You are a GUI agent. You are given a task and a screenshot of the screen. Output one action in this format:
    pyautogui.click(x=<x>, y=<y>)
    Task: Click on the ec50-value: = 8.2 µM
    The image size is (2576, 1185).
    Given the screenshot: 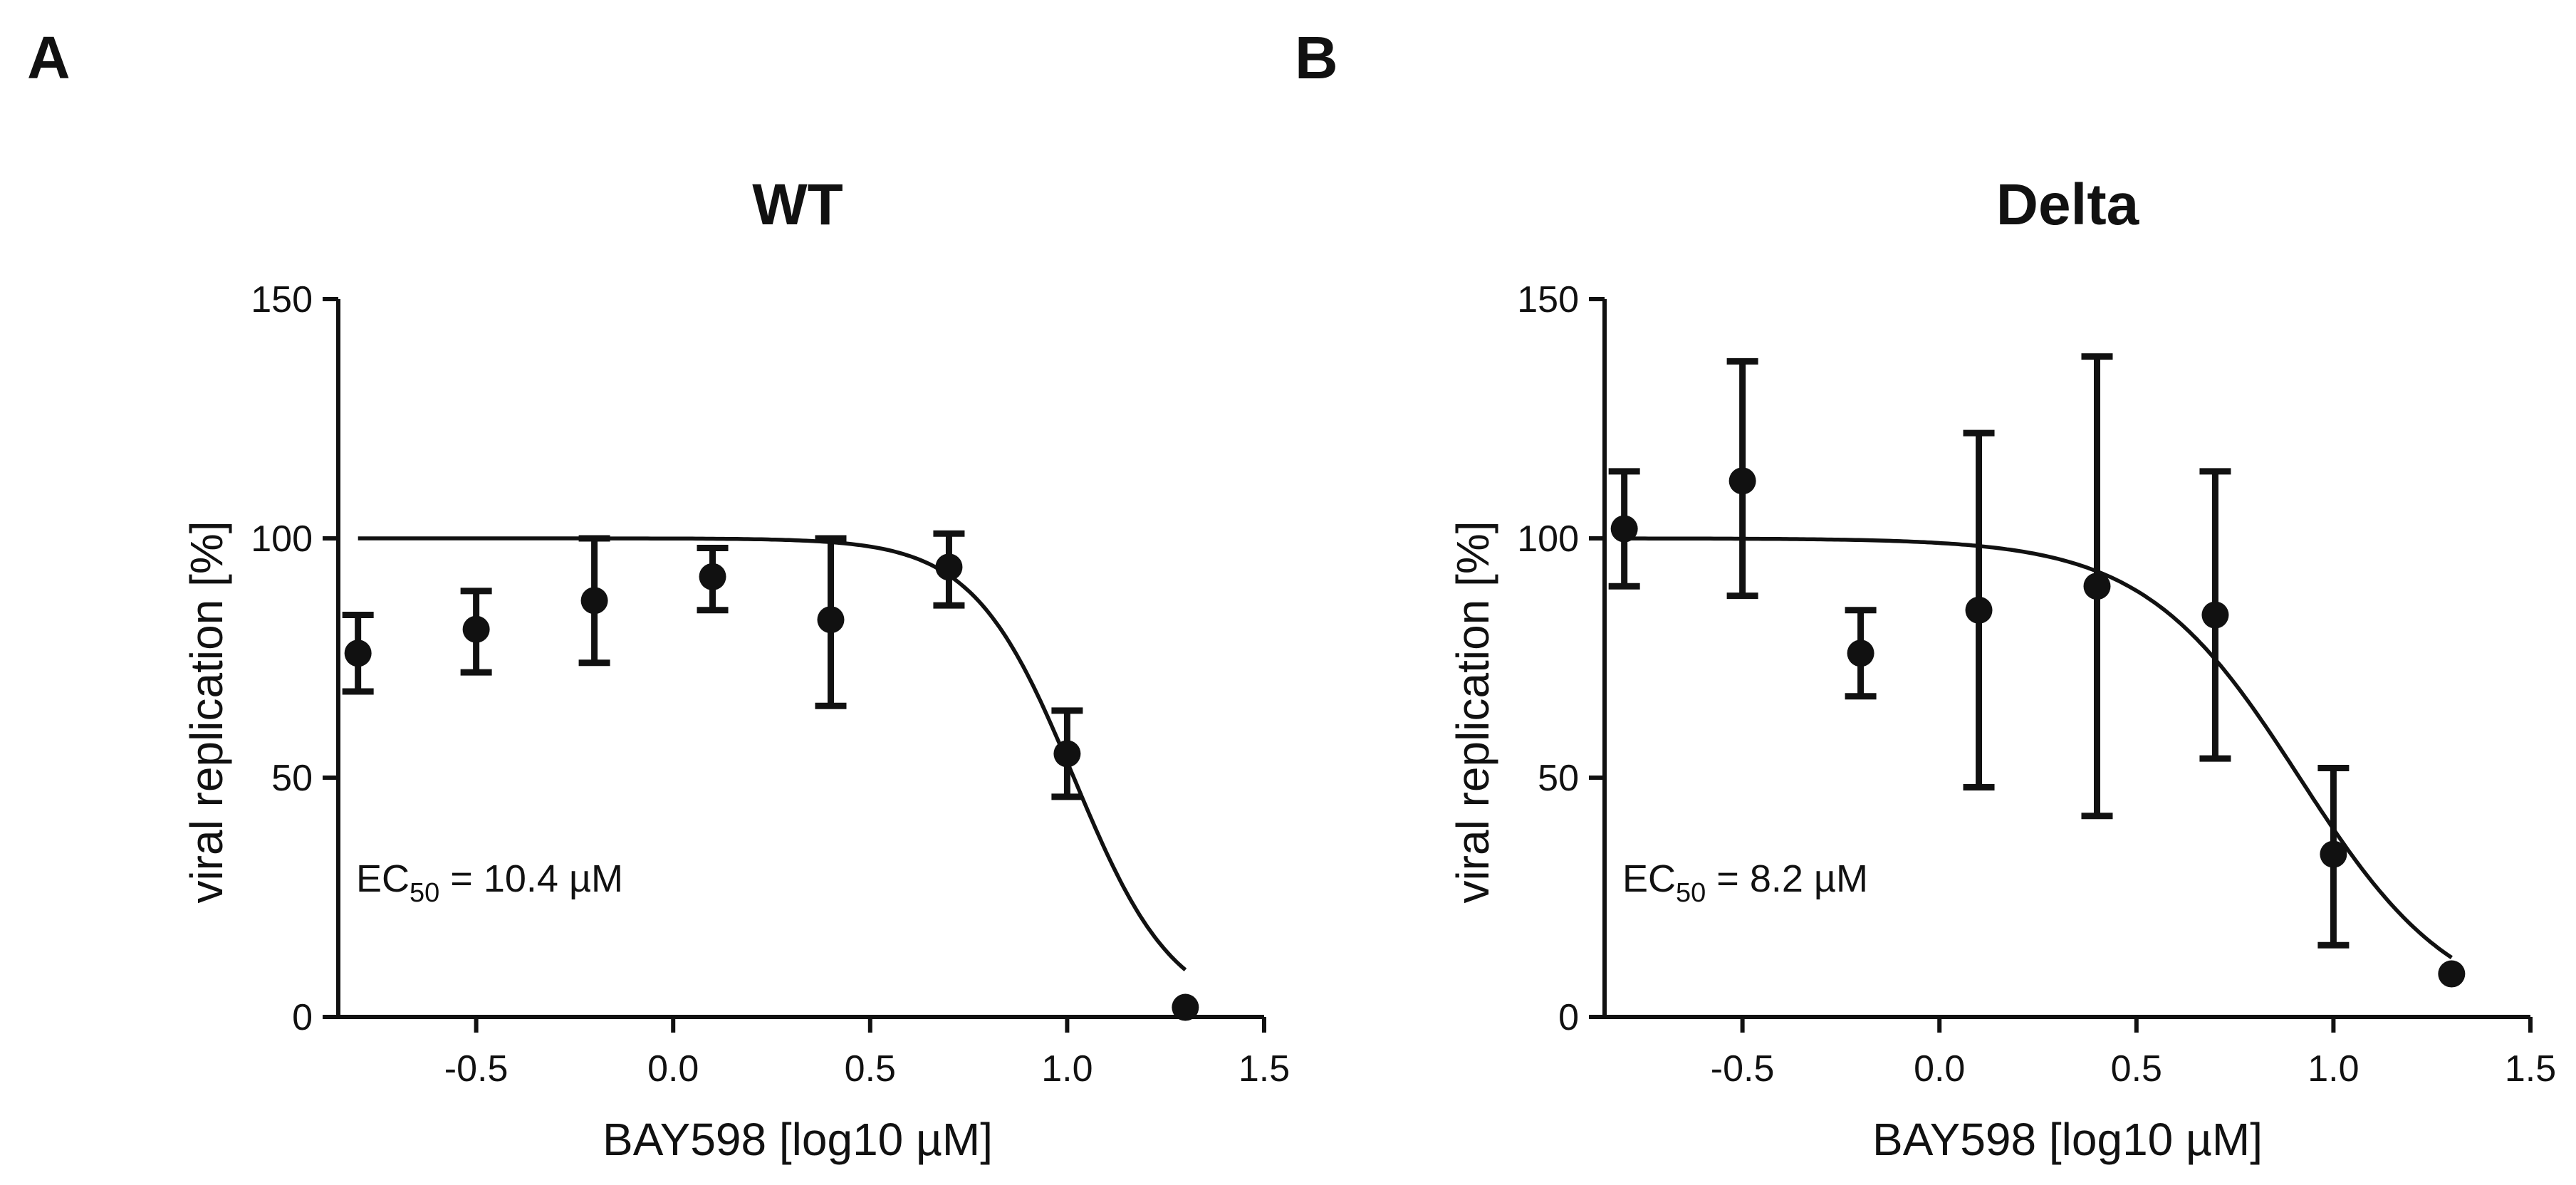 What is the action you would take?
    pyautogui.click(x=1787, y=879)
    